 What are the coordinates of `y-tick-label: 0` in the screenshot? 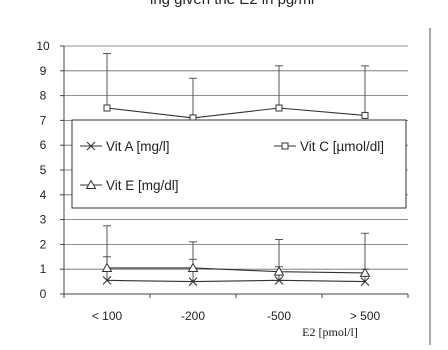 It's located at (43, 294).